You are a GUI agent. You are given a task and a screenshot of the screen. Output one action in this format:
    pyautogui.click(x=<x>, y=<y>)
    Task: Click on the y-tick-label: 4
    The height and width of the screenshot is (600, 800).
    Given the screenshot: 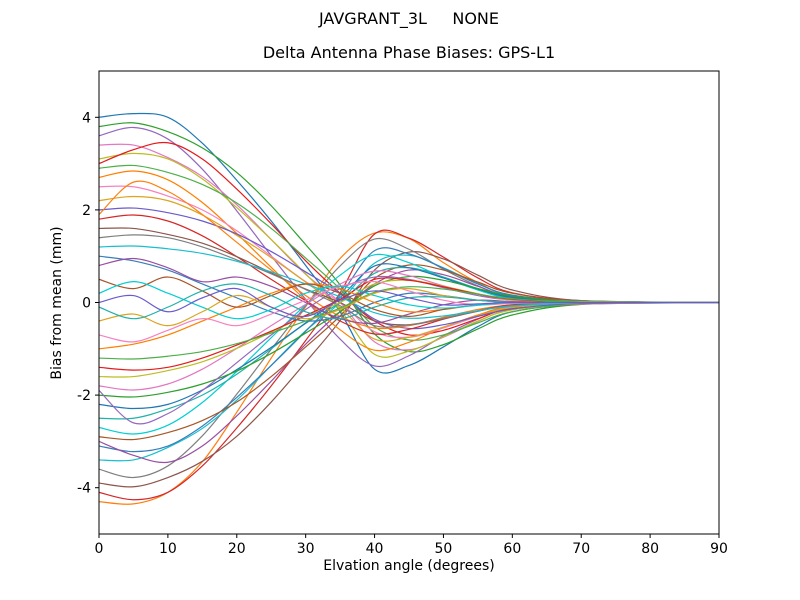 What is the action you would take?
    pyautogui.click(x=86, y=118)
    